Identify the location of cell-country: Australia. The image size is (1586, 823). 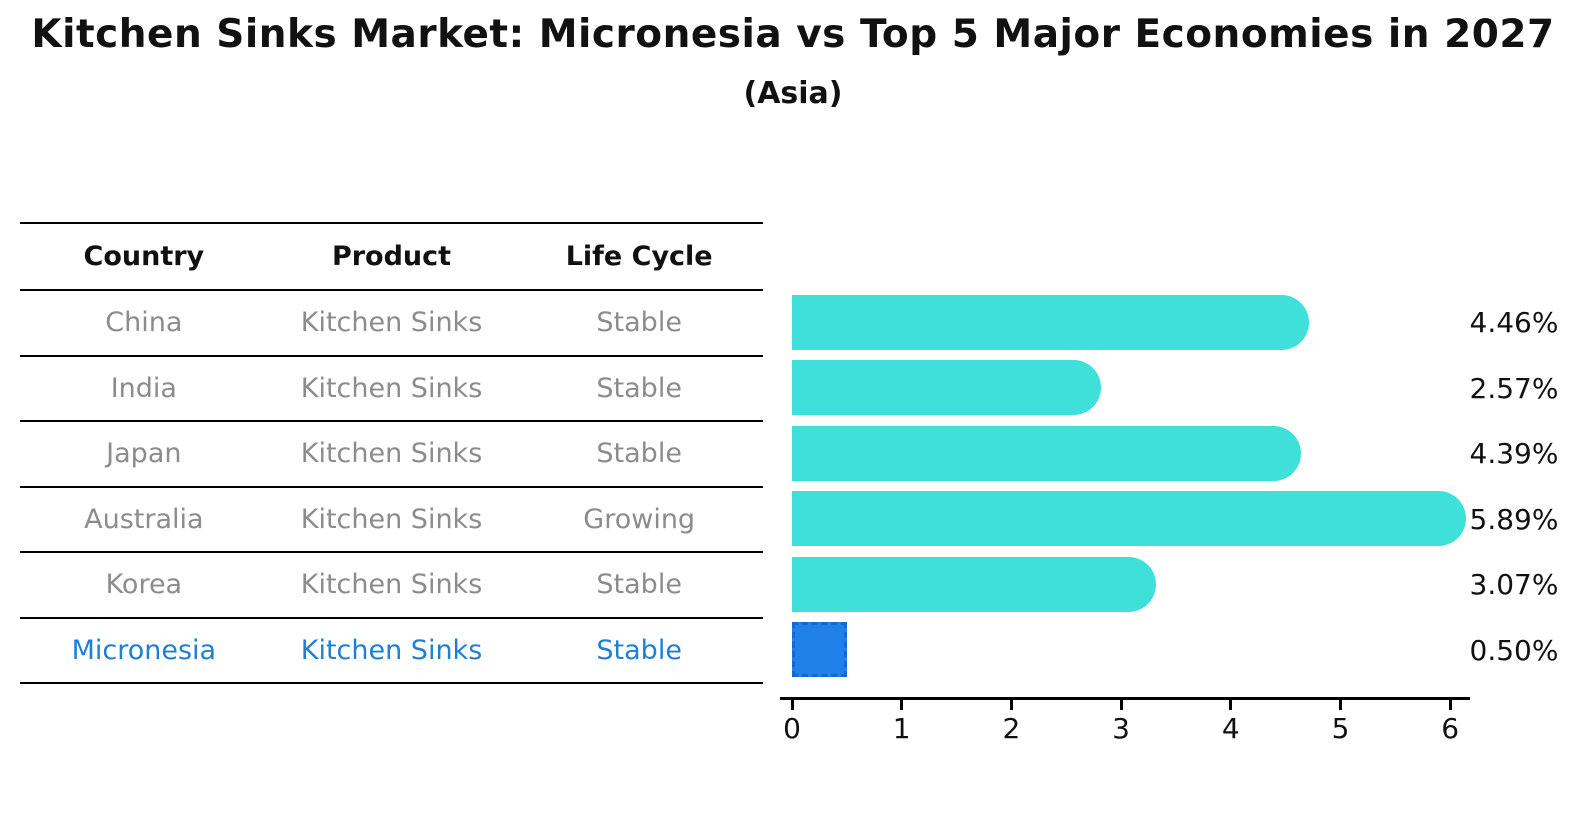
(144, 519).